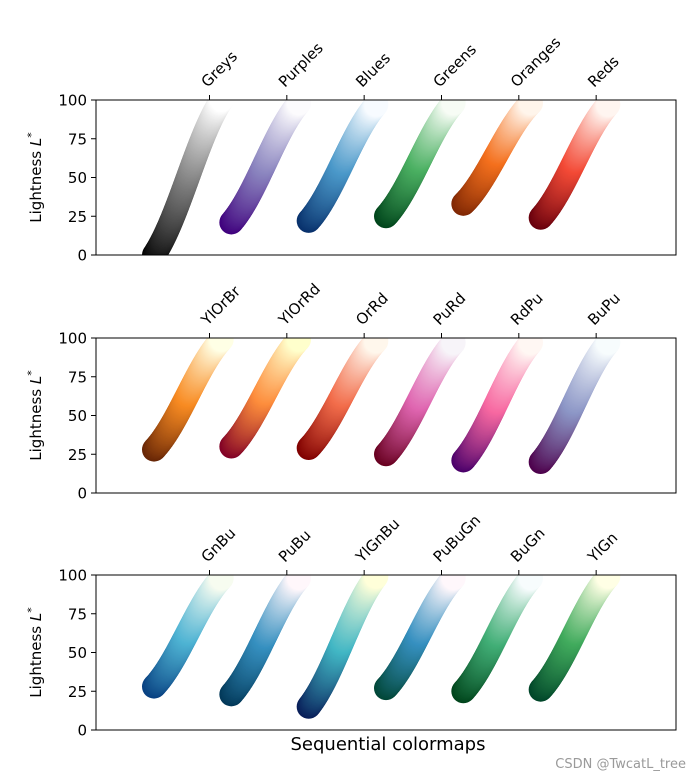 The height and width of the screenshot is (780, 700). What do you see at coordinates (265, 398) in the screenshot?
I see `series-YlOrRd` at bounding box center [265, 398].